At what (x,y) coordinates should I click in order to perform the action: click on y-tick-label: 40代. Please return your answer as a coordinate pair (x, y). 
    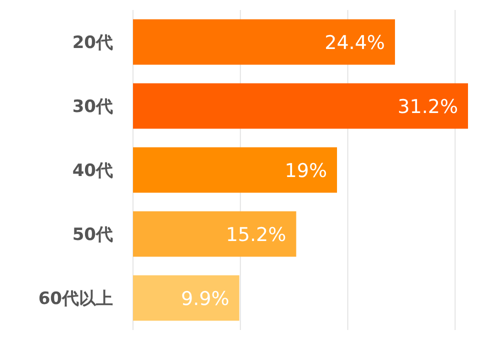
    Looking at the image, I should click on (92, 171).